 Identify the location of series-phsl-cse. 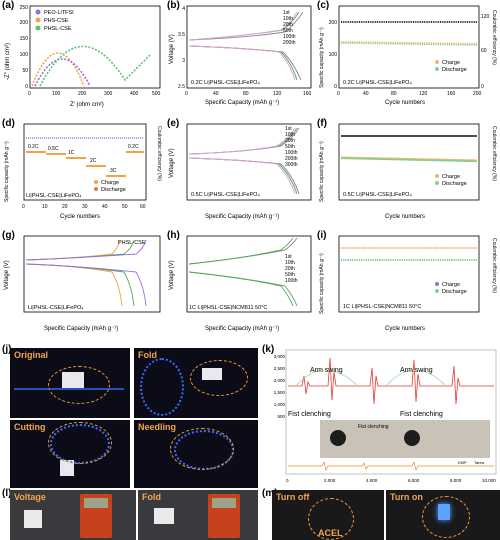
(95, 66).